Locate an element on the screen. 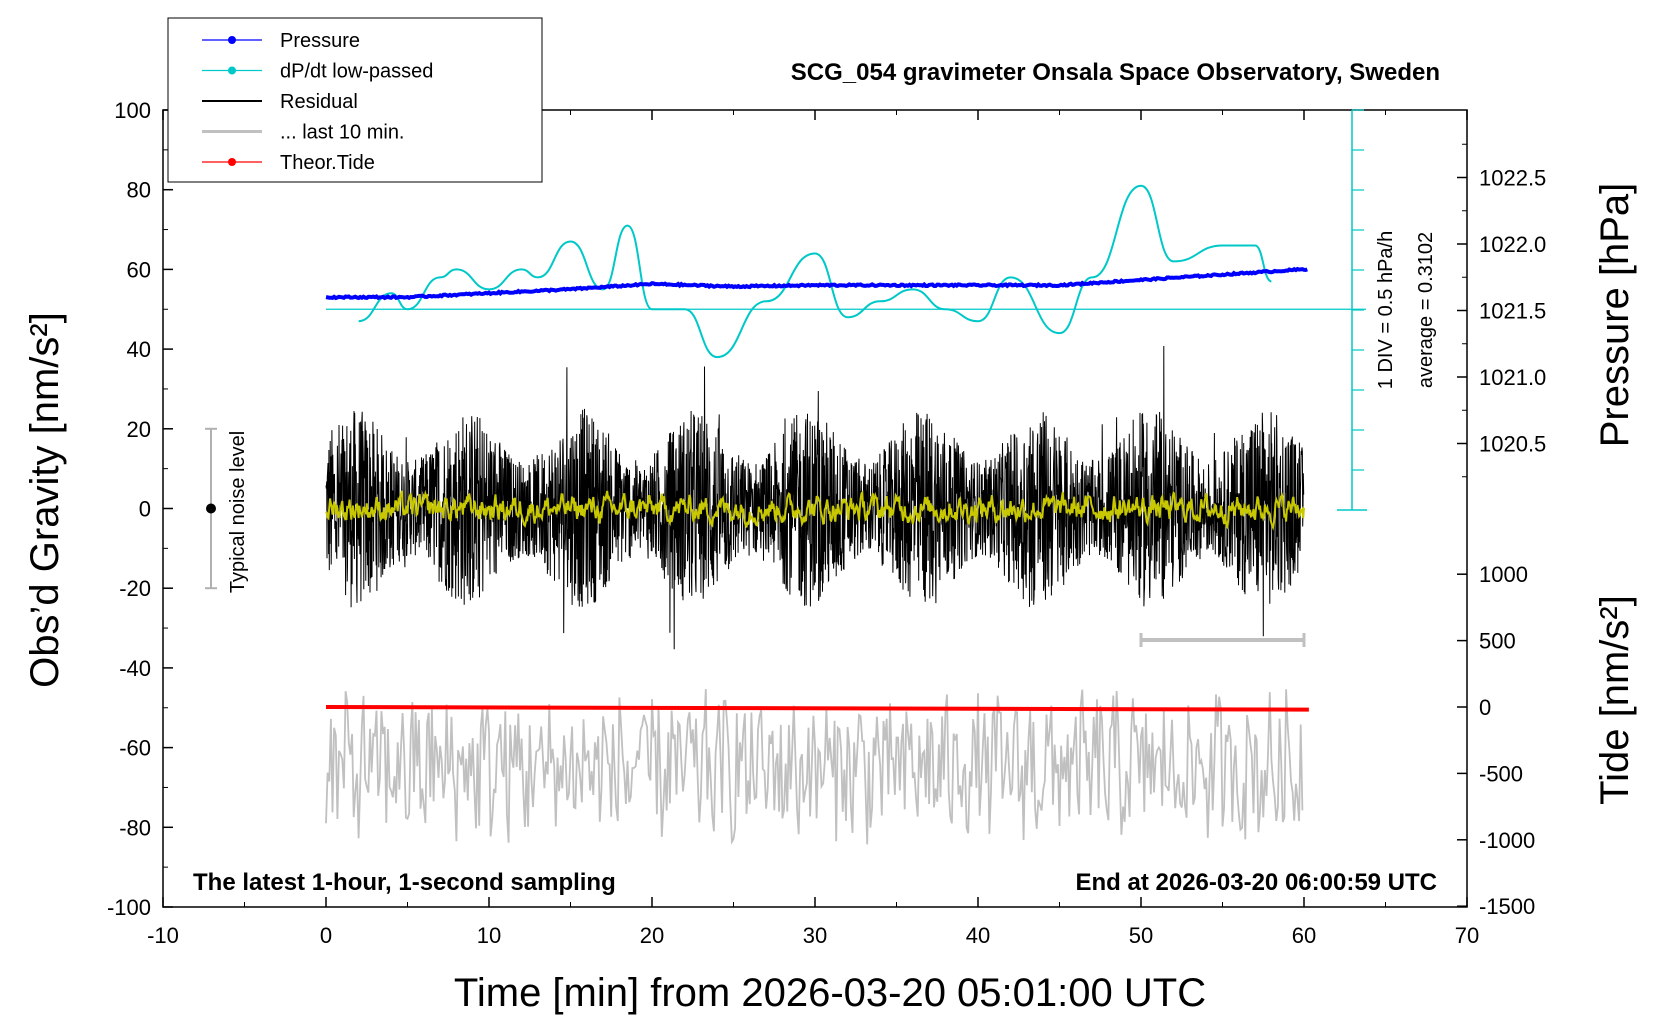 Image resolution: width=1660 pixels, height=1020 pixels. x-tick-label: 40 is located at coordinates (978, 935).